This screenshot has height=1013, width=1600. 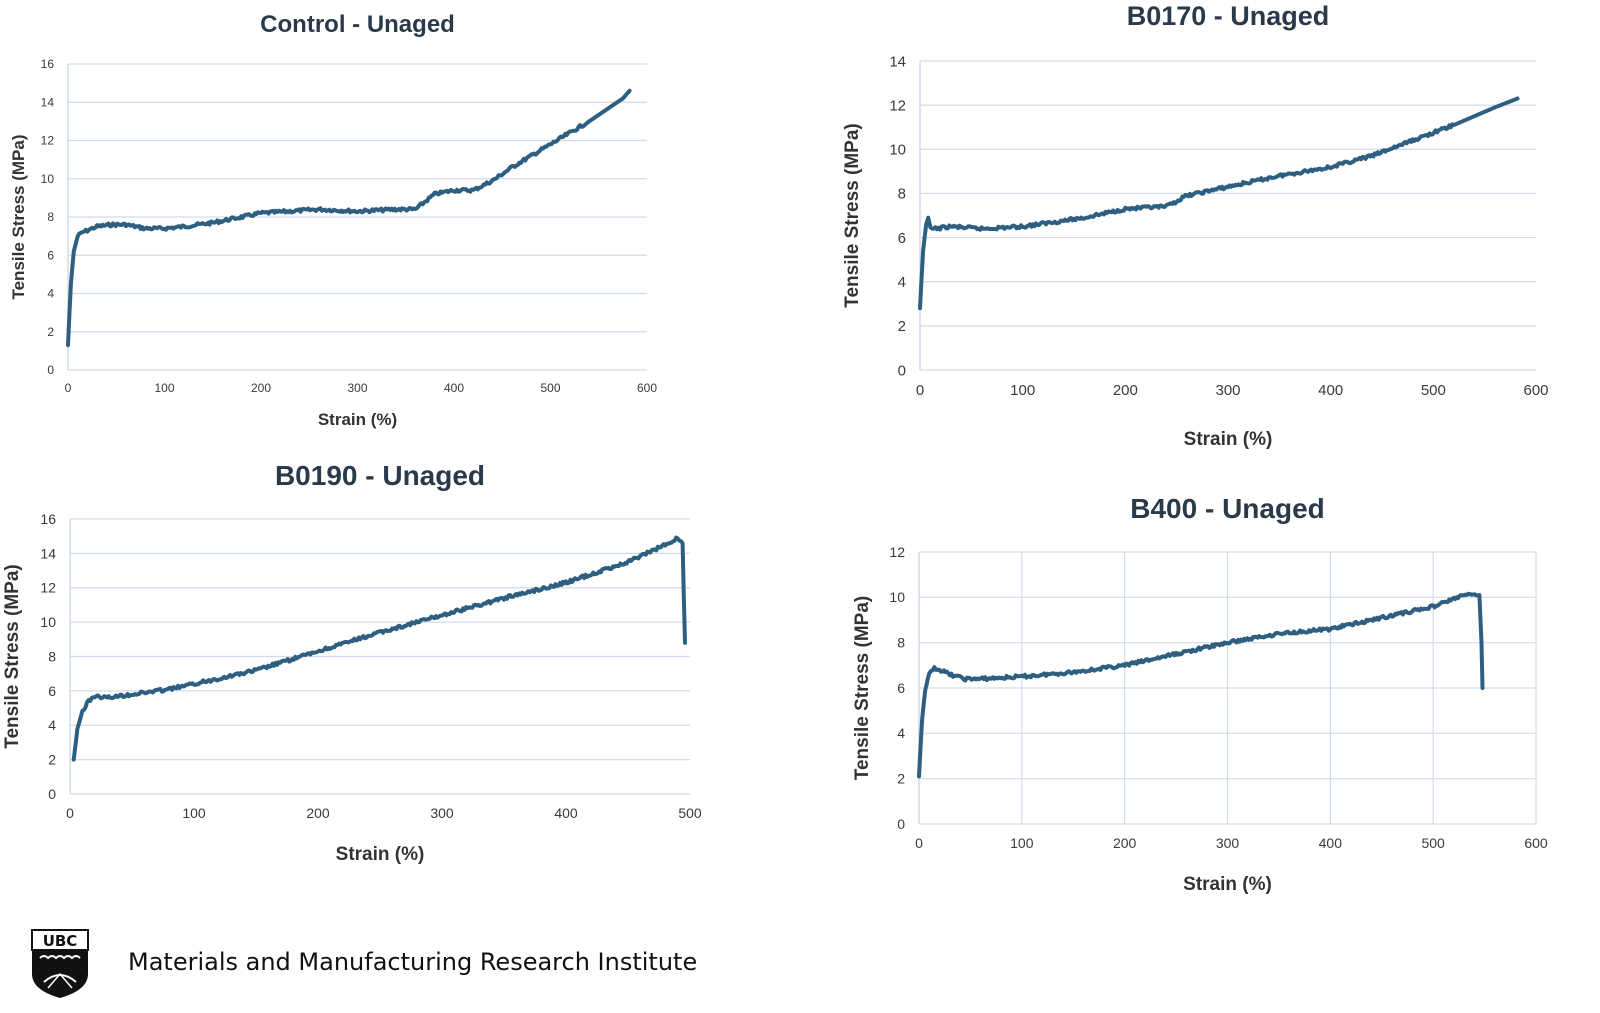 What do you see at coordinates (1228, 16) in the screenshot?
I see `chart-title: B0170 - Unaged` at bounding box center [1228, 16].